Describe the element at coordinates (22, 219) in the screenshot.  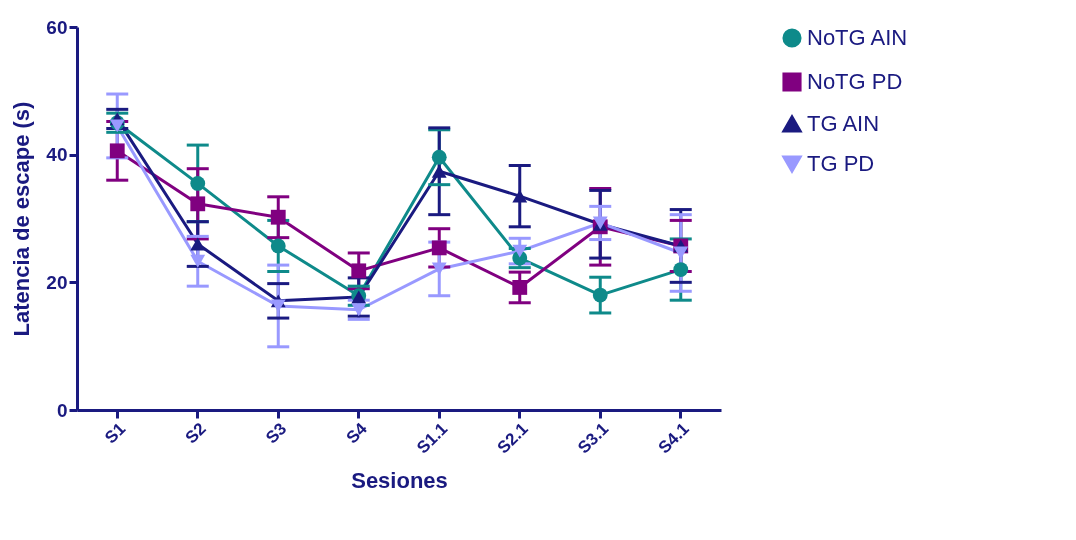
I see `y-axis-title: Latencia de escape (s)` at that location.